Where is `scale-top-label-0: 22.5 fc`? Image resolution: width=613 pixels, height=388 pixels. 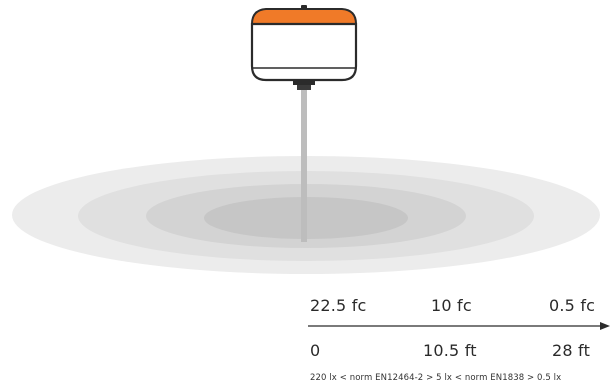
scale-top-label-0: 22.5 fc is located at coordinates (338, 305).